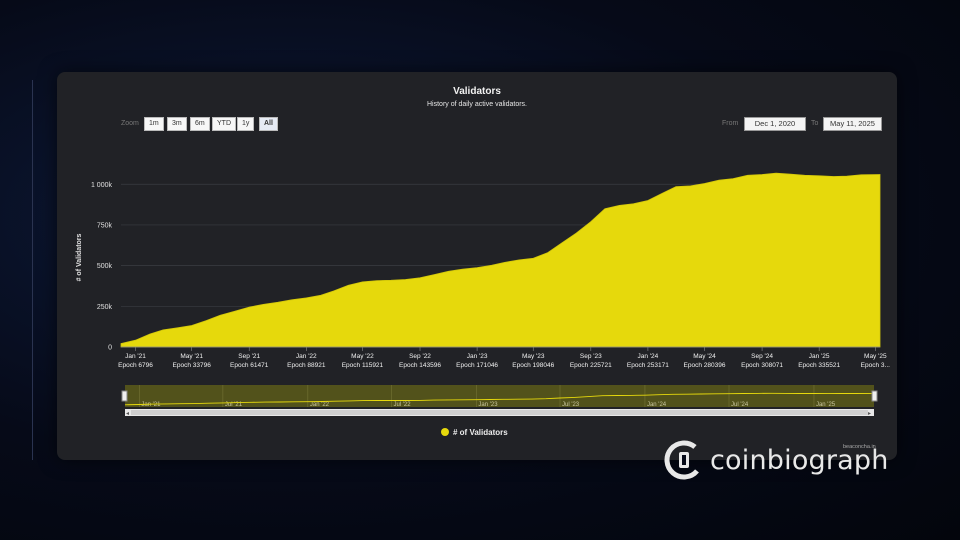 This screenshot has height=540, width=960. What do you see at coordinates (105, 266) in the screenshot?
I see `y-tick-label: 500k` at bounding box center [105, 266].